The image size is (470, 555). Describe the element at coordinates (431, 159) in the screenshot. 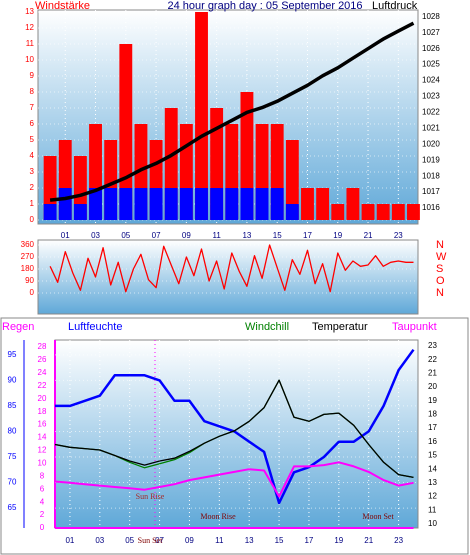

I see `y-tick-label: 1019` at that location.